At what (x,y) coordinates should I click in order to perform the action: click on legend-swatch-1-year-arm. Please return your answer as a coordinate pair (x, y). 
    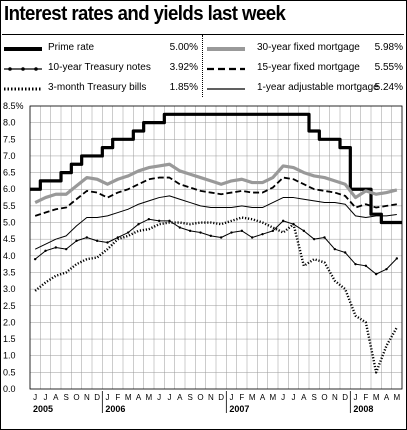
    Looking at the image, I should click on (226, 89).